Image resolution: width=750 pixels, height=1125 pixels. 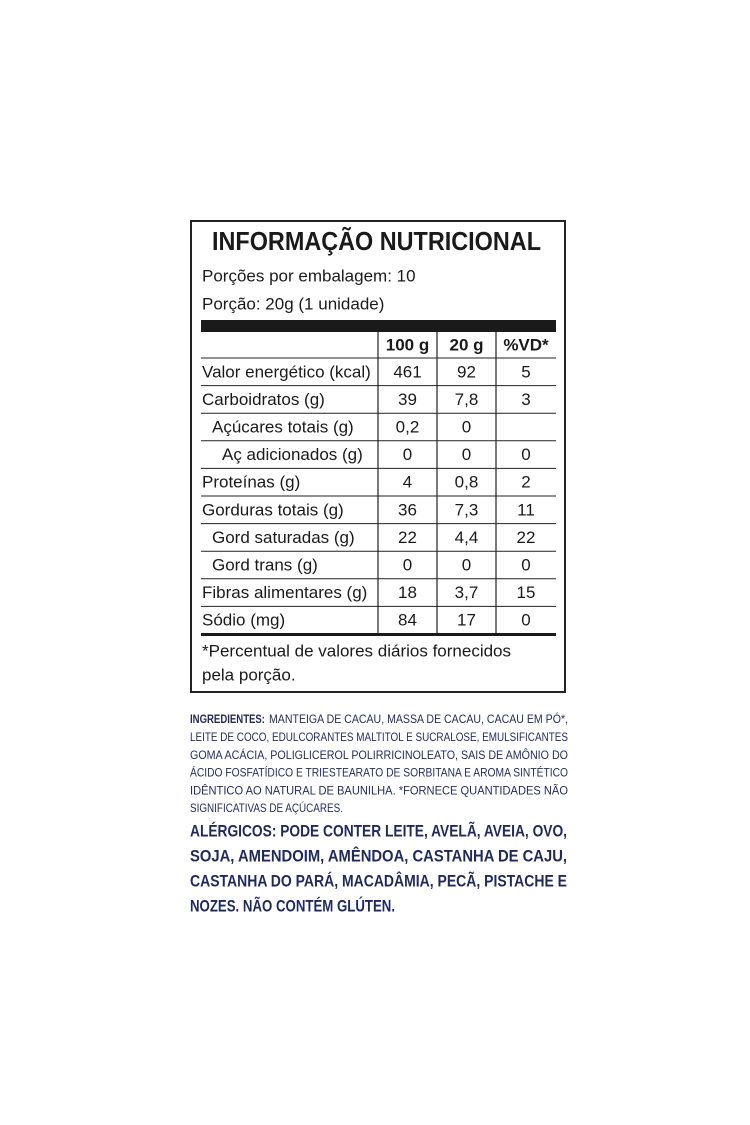 What do you see at coordinates (265, 564) in the screenshot?
I see `nutrient-name: Gord trans (g)` at bounding box center [265, 564].